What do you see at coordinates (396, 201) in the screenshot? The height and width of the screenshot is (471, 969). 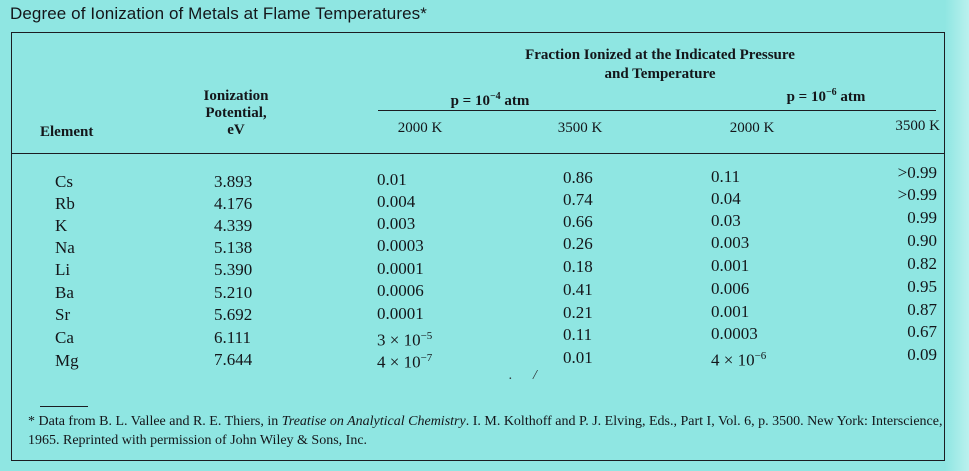 I see `p4-2000-cell: 0.004` at bounding box center [396, 201].